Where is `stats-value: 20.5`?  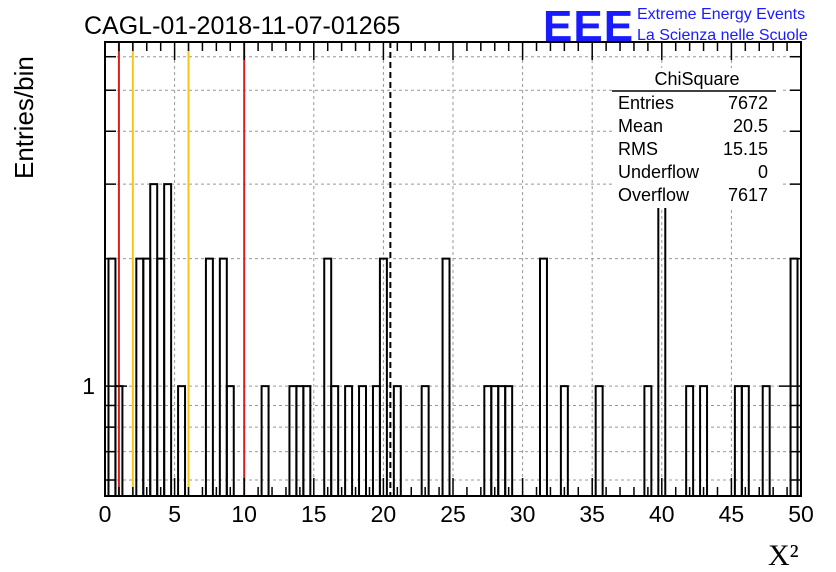 stats-value: 20.5 is located at coordinates (750, 126).